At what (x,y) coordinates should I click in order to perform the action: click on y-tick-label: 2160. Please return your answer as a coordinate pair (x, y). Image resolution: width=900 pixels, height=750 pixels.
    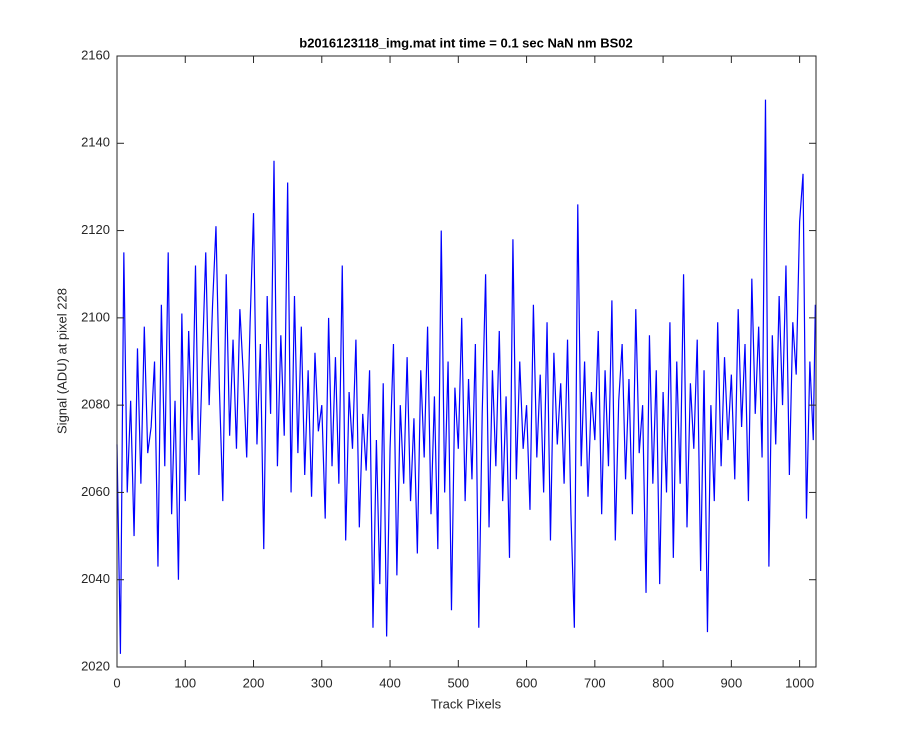
    Looking at the image, I should click on (95, 54).